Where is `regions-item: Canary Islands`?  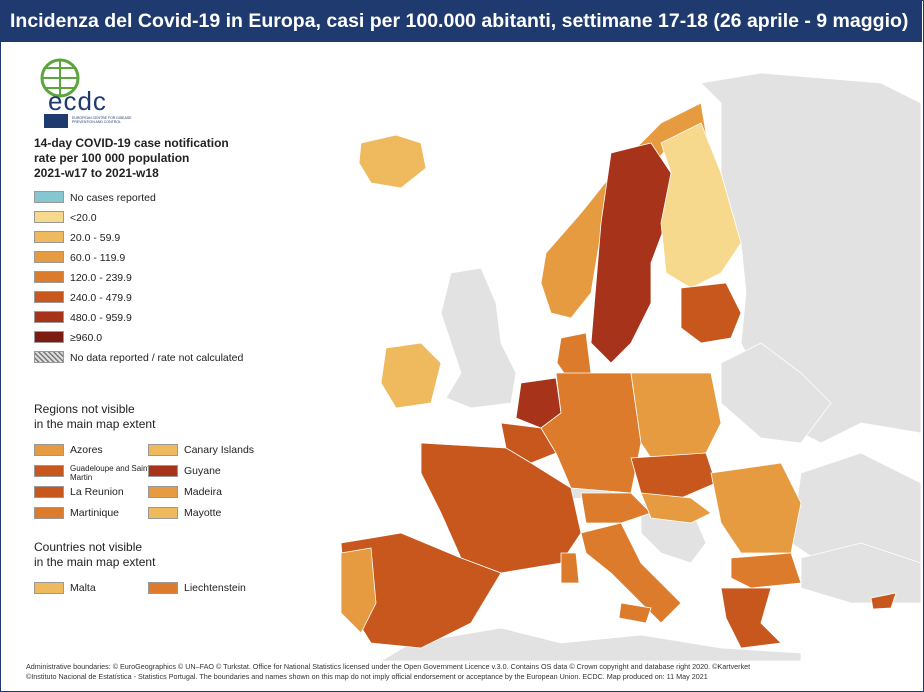
regions-item: Canary Islands is located at coordinates (207, 450).